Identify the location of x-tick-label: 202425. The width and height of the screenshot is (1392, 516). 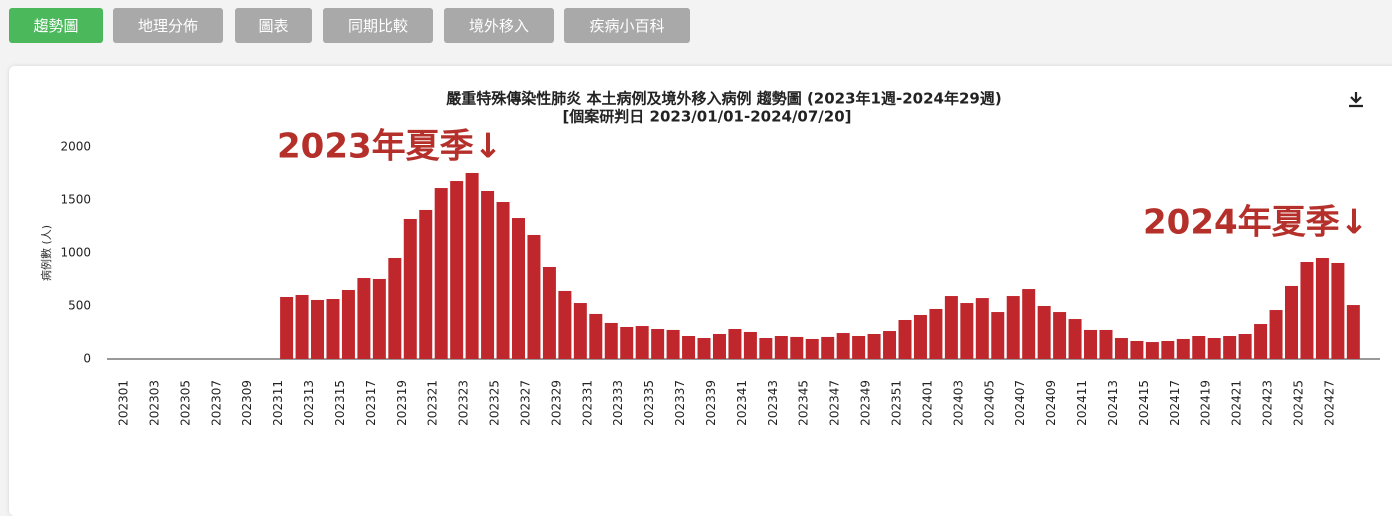
(1298, 403).